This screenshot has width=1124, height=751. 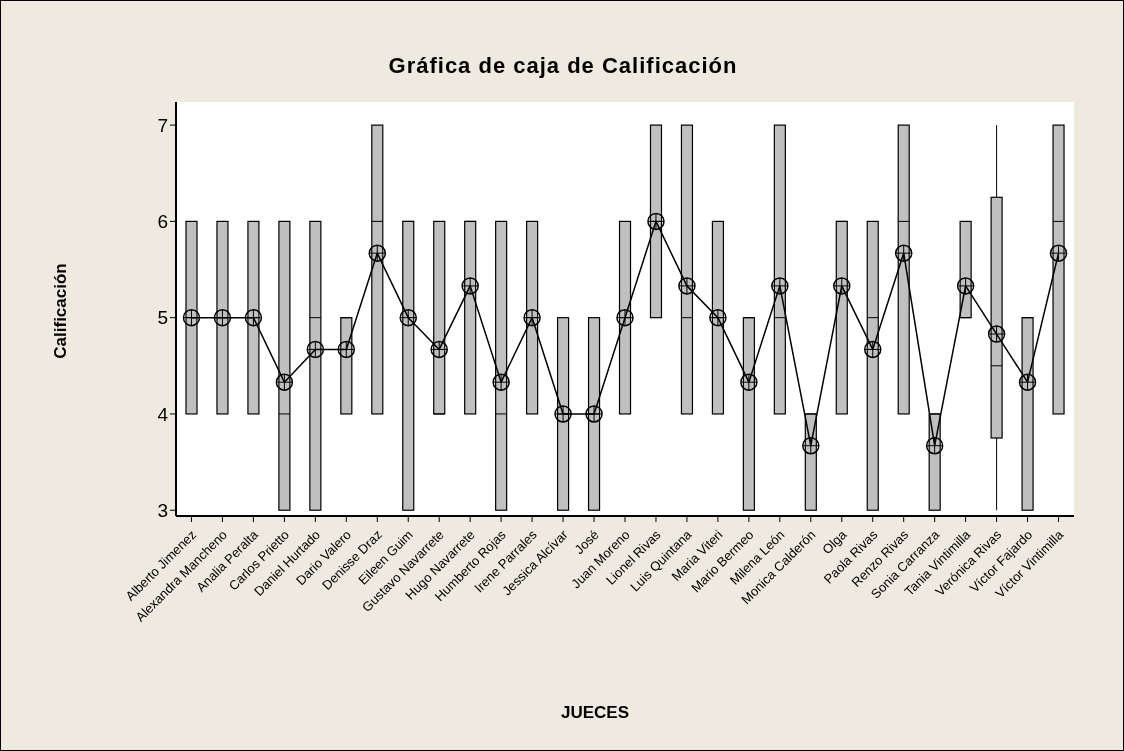 I want to click on y-tick-label: 5, so click(x=162, y=318).